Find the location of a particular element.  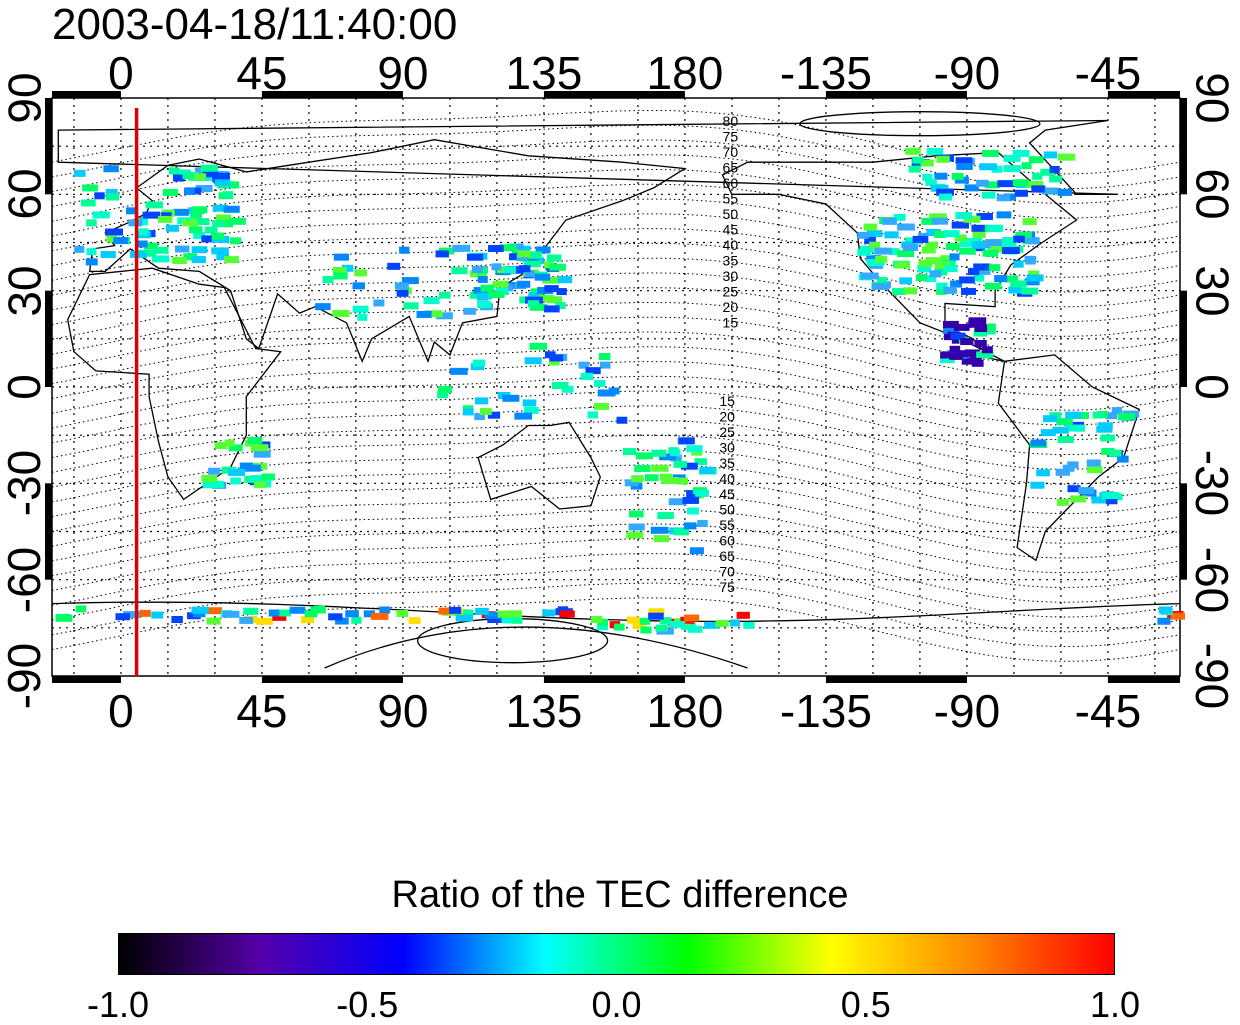

longitude-tick-label: 90 is located at coordinates (403, 711).